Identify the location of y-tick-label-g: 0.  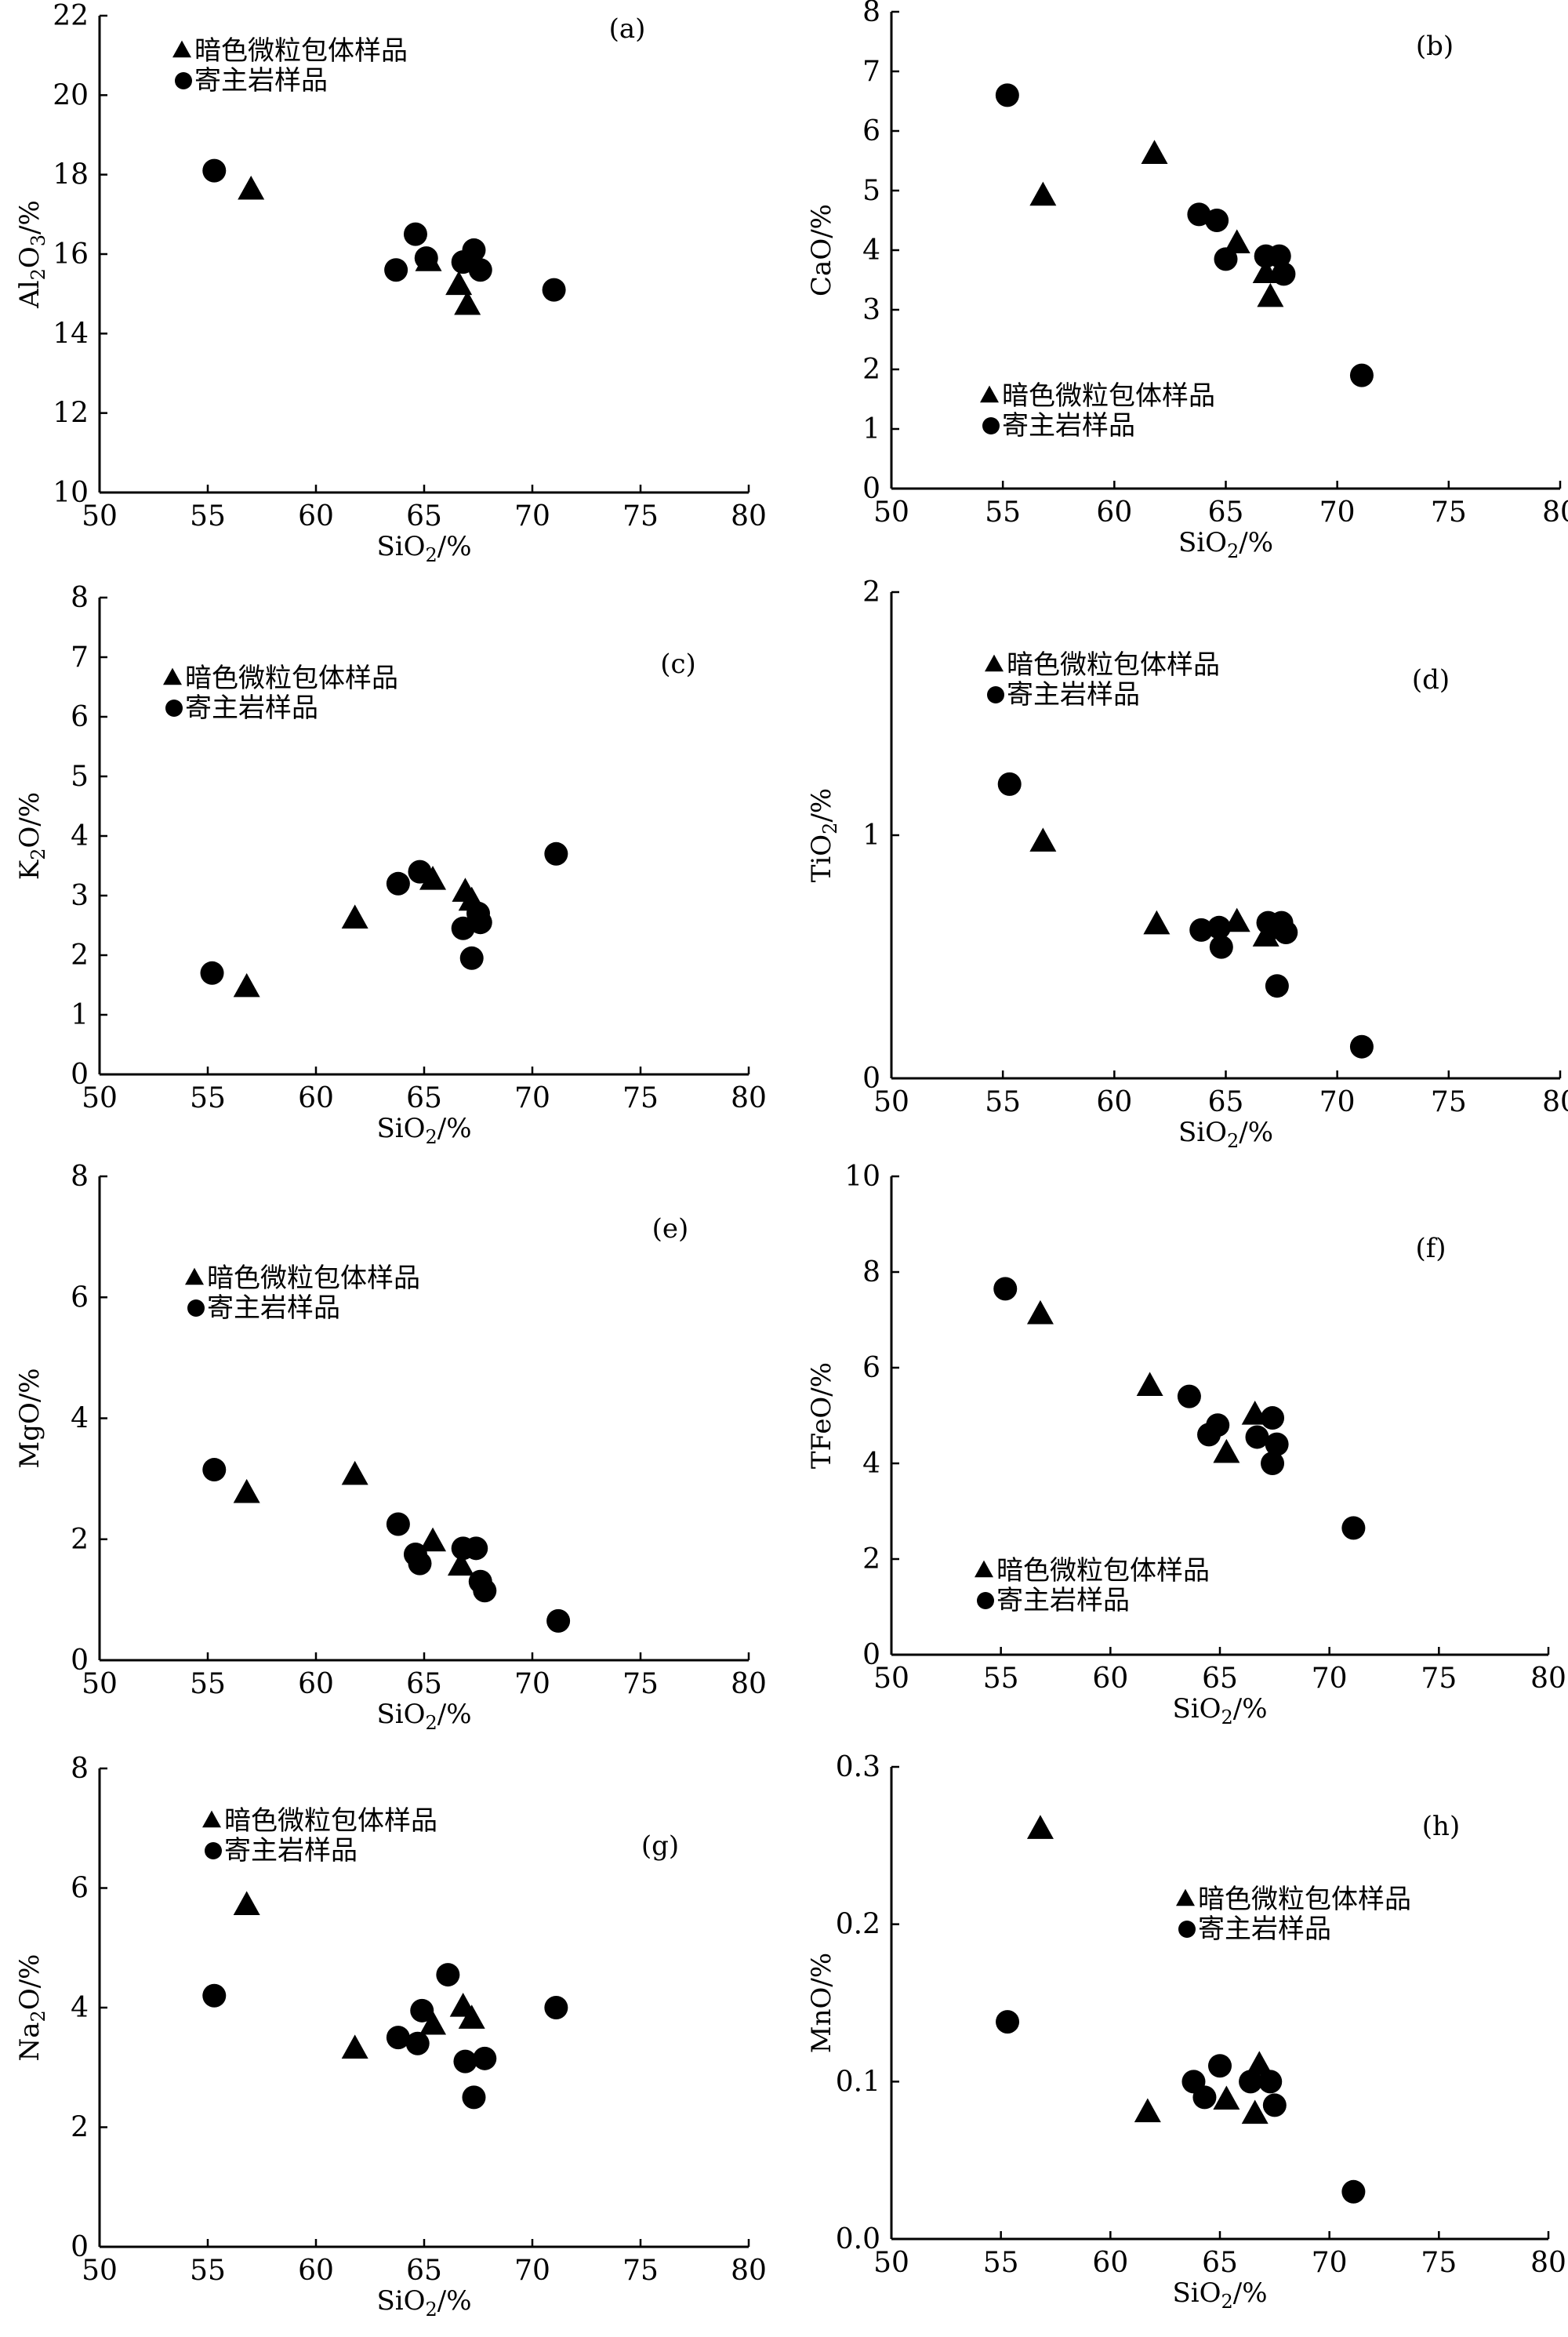
(80, 2247).